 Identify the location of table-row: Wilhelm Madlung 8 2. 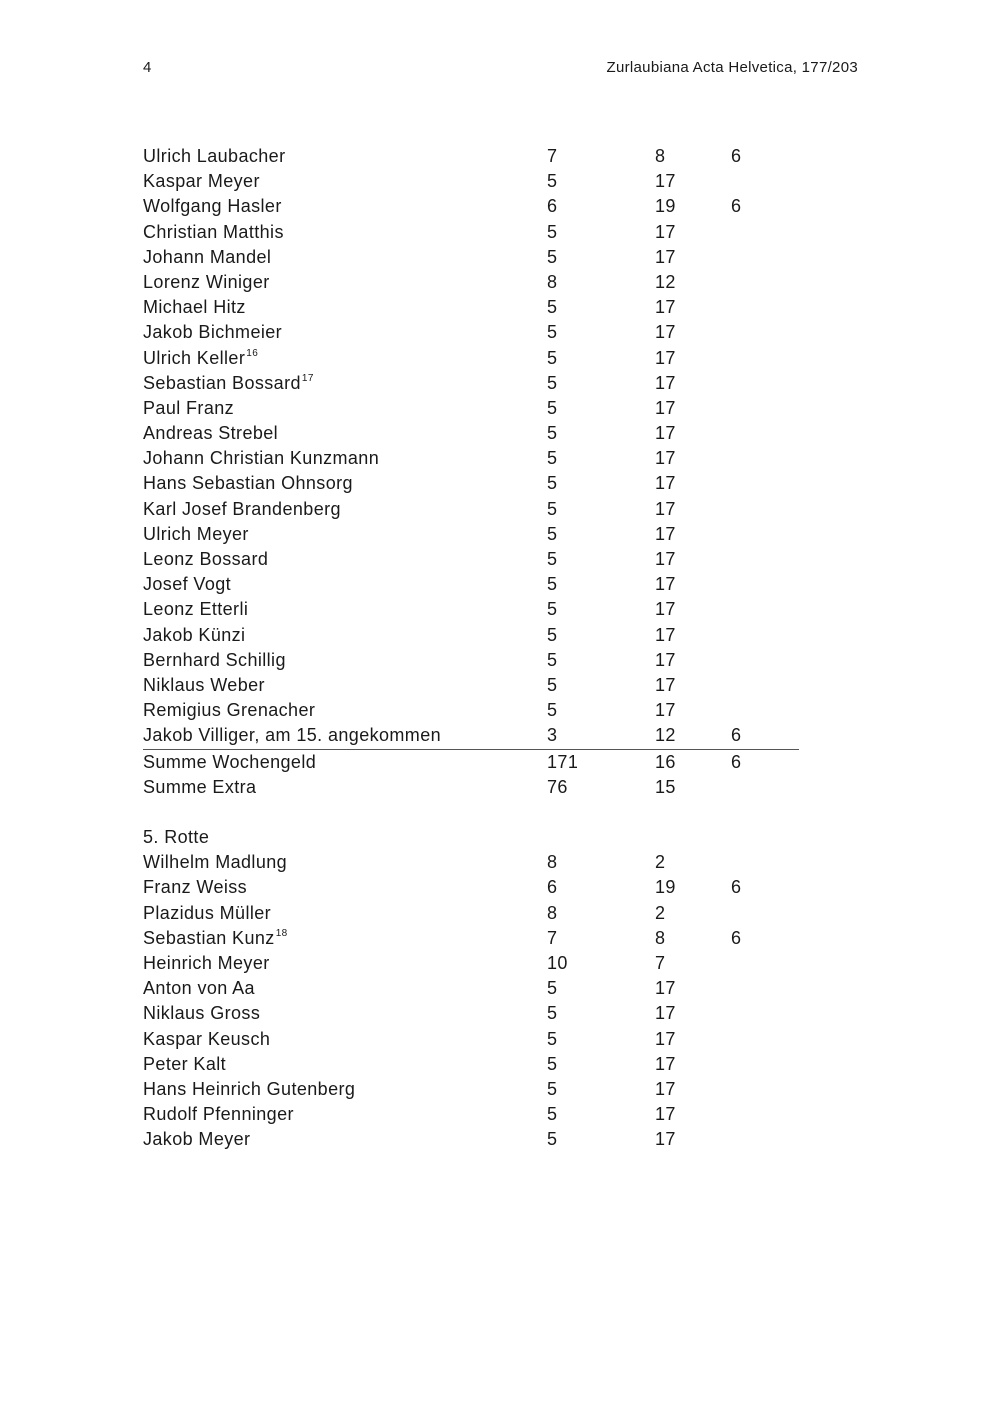
(471, 862).